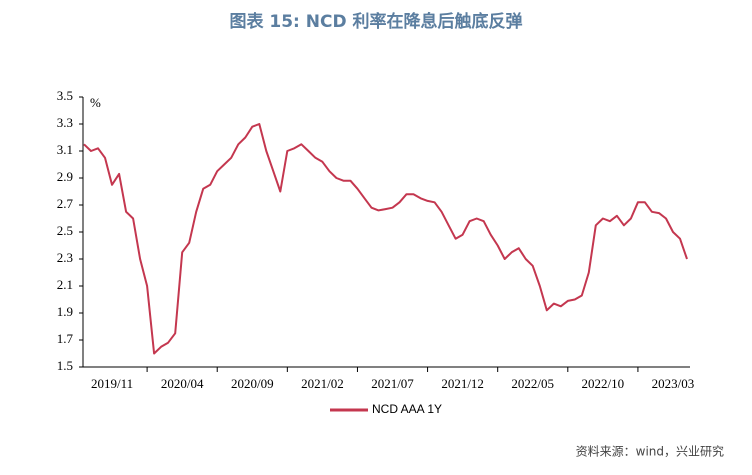  I want to click on y-tick-label: 2.7, so click(65, 203).